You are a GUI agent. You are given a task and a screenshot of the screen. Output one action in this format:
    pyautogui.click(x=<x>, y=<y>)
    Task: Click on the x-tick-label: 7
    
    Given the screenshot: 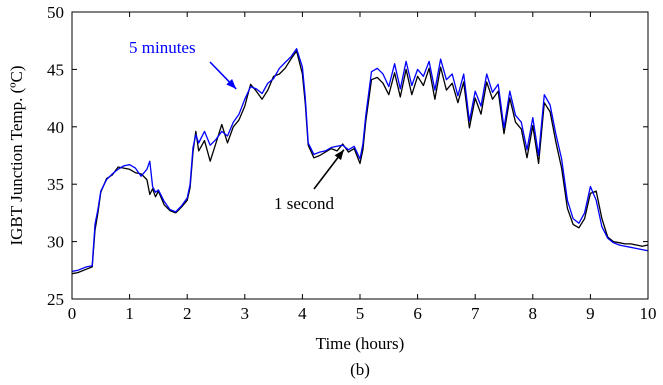 What is the action you would take?
    pyautogui.click(x=475, y=313)
    